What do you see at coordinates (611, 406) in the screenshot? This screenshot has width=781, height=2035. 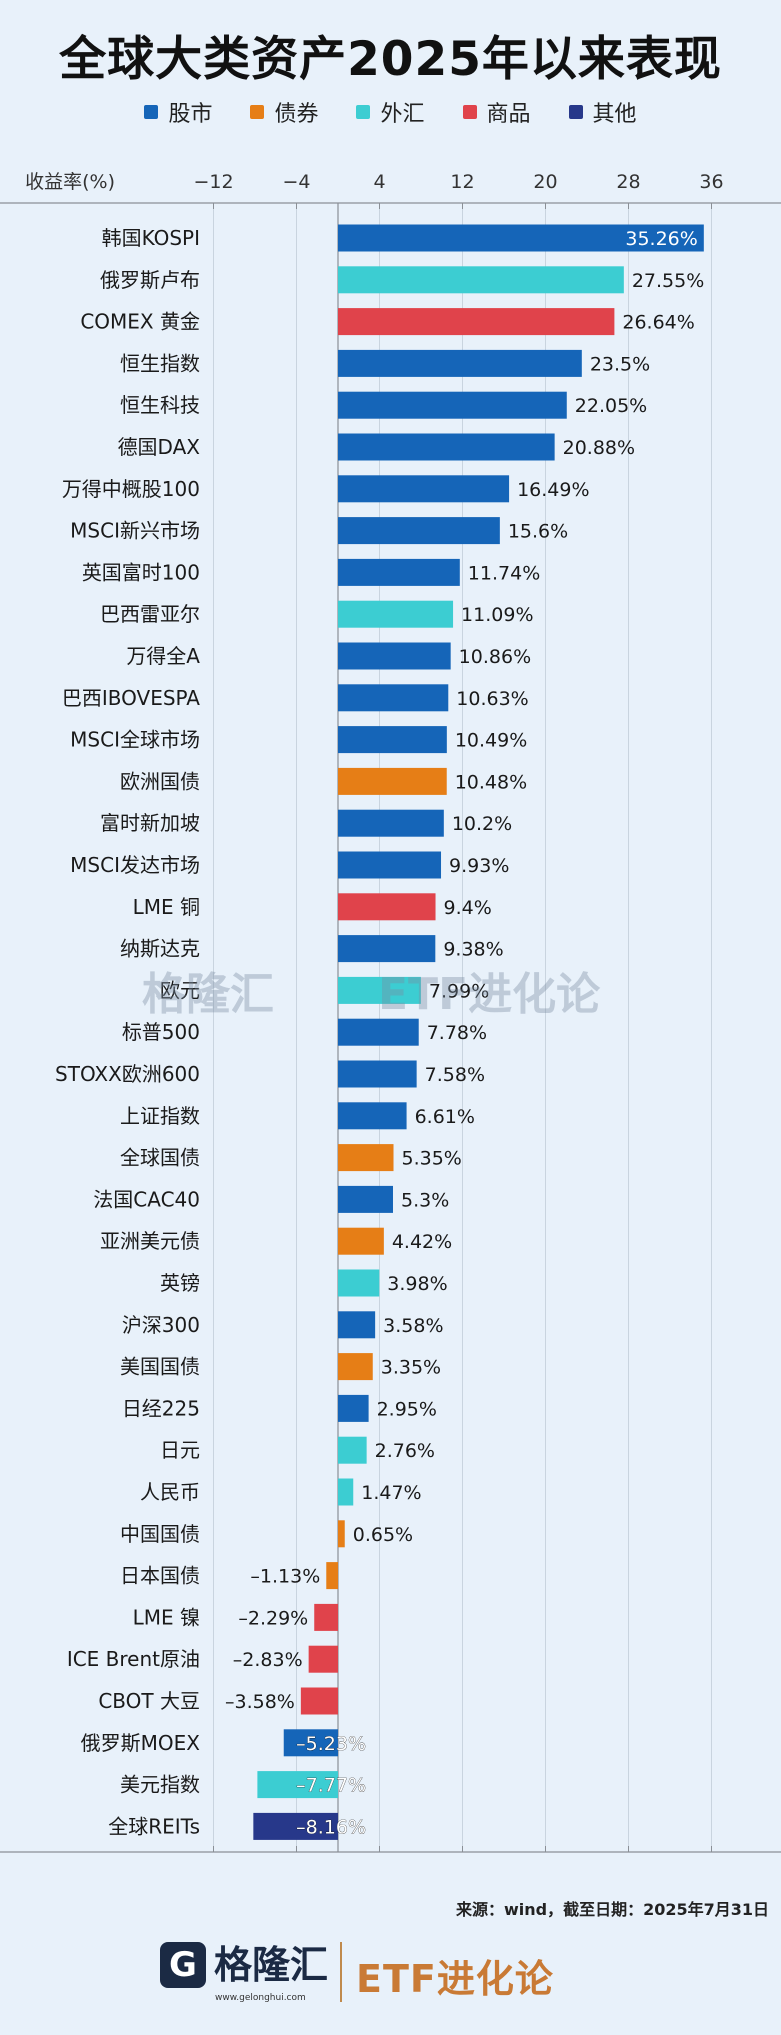 I see `value-label: 22.05%` at bounding box center [611, 406].